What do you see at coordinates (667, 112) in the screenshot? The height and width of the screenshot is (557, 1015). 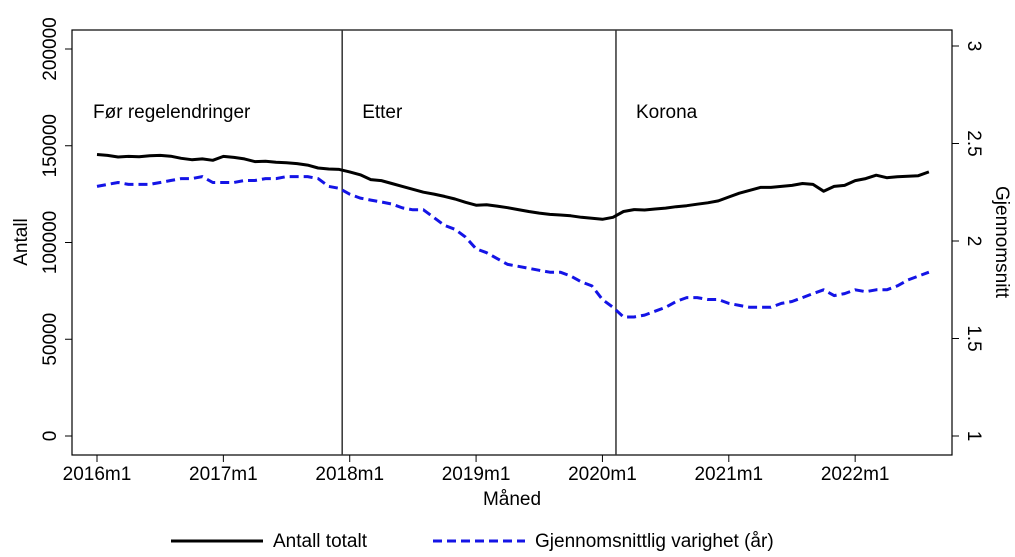 I see `annotation: Korona` at bounding box center [667, 112].